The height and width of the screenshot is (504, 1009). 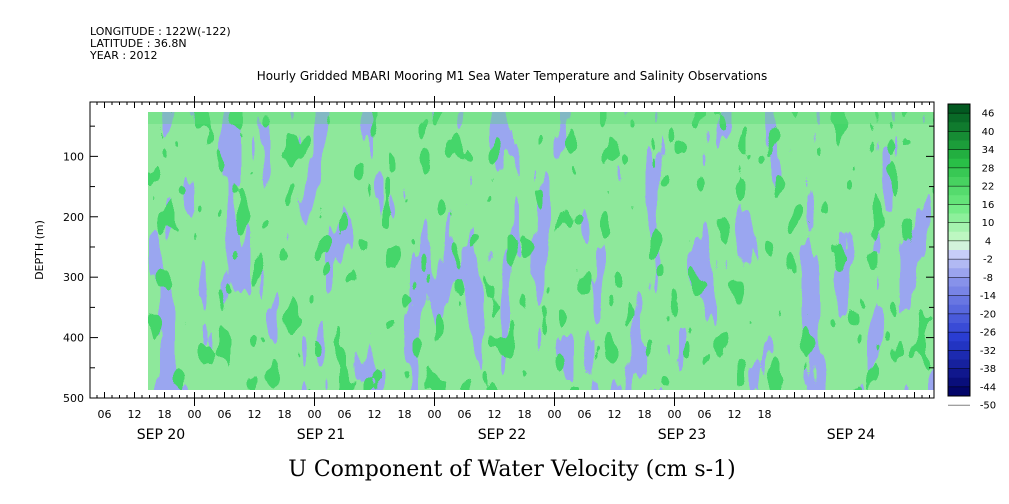 I want to click on colorbar-label: -8, so click(x=988, y=278).